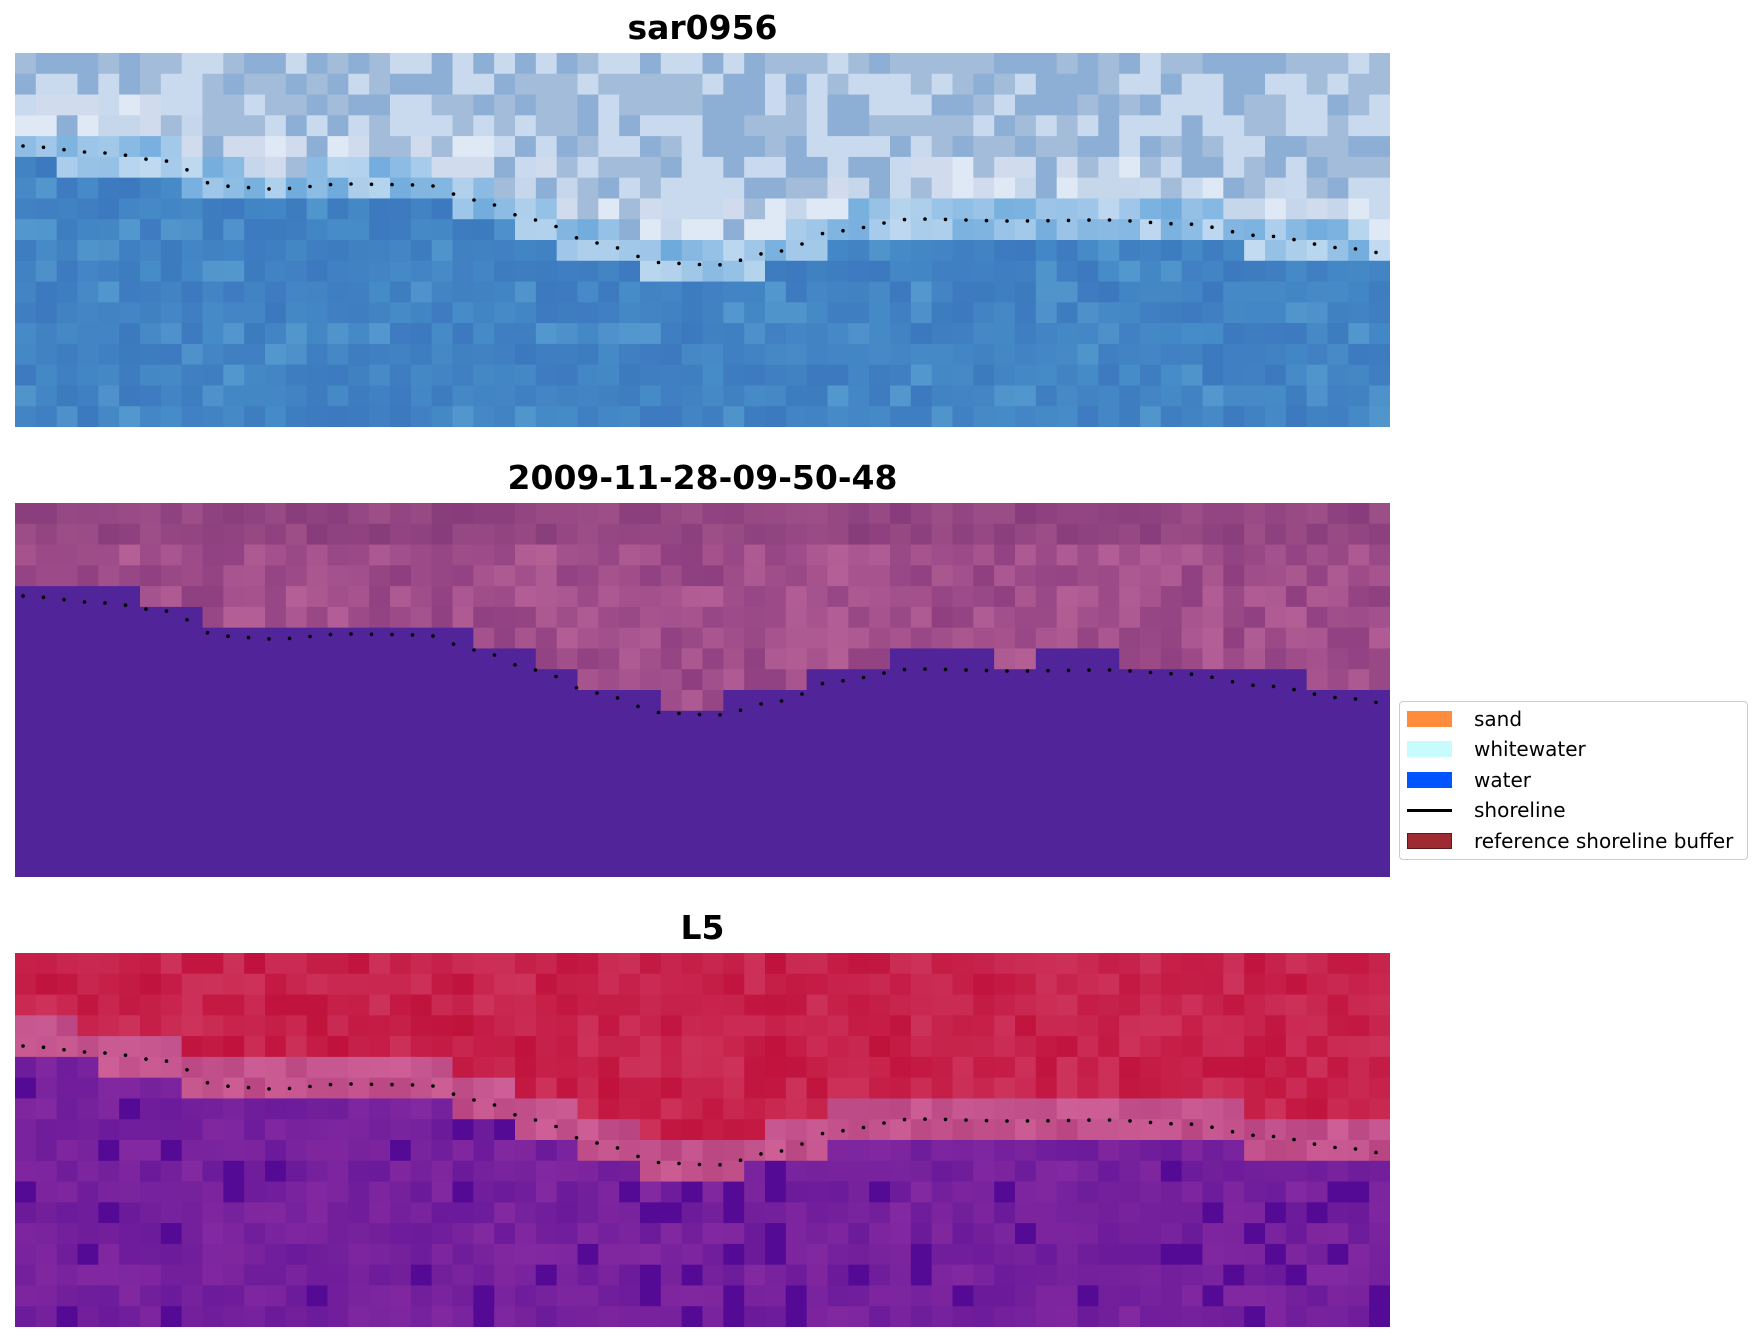 This screenshot has width=1755, height=1337. What do you see at coordinates (1429, 810) in the screenshot?
I see `shoreline-line-swatch` at bounding box center [1429, 810].